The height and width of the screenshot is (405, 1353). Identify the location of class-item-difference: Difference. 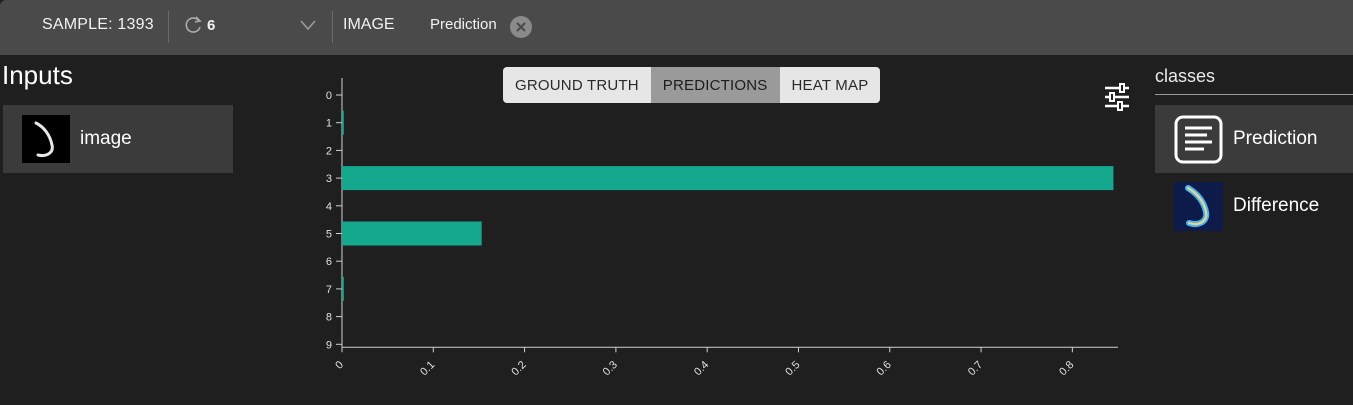
(1254, 206).